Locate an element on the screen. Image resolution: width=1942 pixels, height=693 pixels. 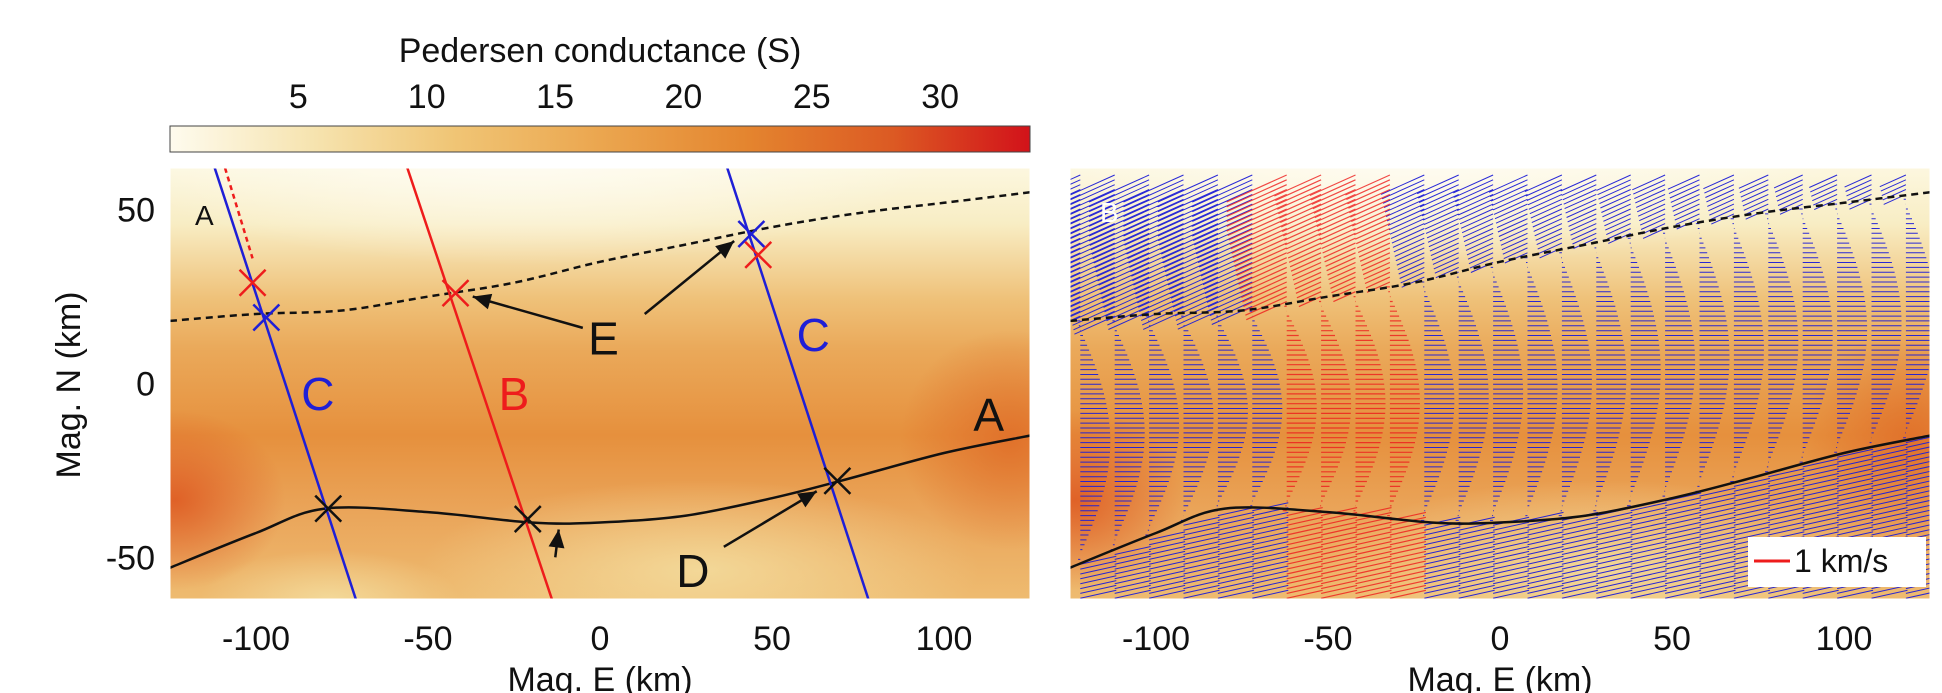
colorbar-tick-label: 20 is located at coordinates (684, 97).